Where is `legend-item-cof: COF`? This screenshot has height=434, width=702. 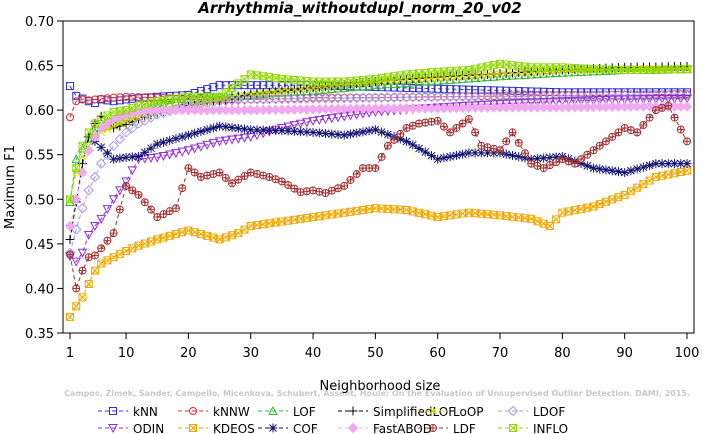
legend-item-cof: COF is located at coordinates (288, 428).